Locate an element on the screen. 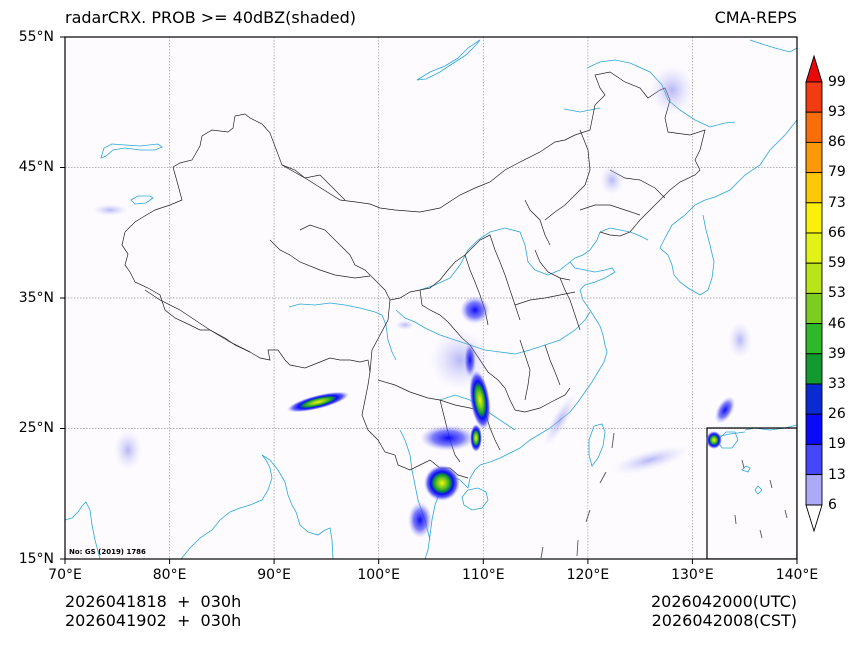 The height and width of the screenshot is (647, 860). valid-time-cst: 2026042008(CST) is located at coordinates (724, 620).